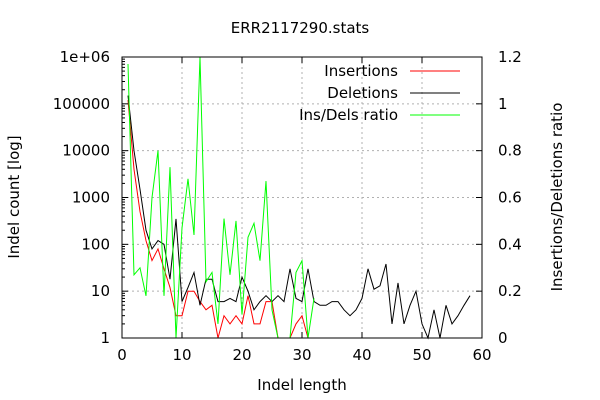 This screenshot has height=400, width=600. Describe the element at coordinates (86, 151) in the screenshot. I see `y-tick-label: 10000` at that location.